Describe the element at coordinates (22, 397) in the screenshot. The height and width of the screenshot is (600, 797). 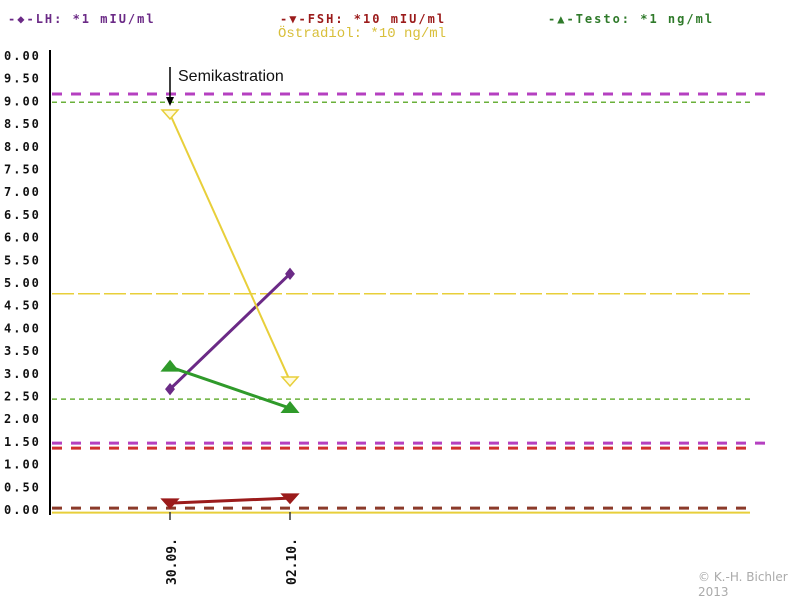
I see `y-tick-label: 2.50` at that location.